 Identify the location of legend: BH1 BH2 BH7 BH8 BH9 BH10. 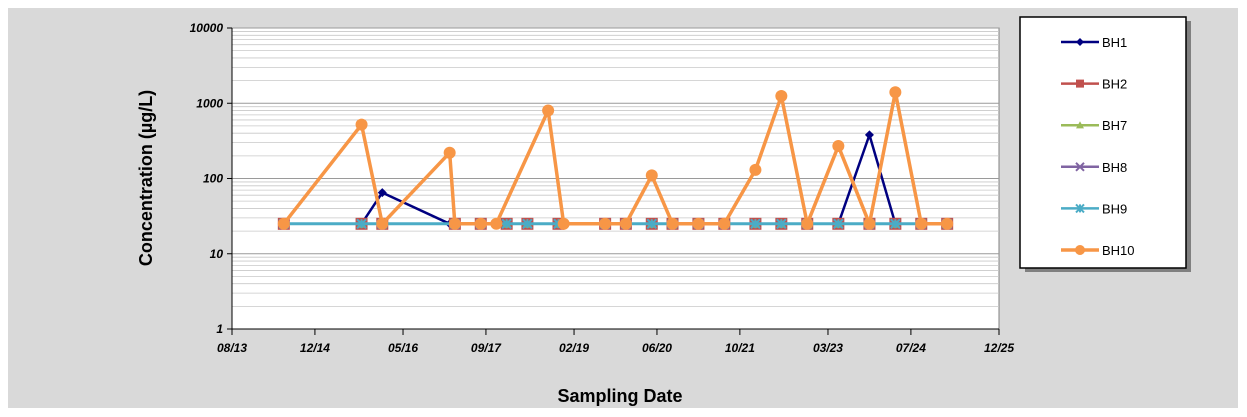
(1105, 144).